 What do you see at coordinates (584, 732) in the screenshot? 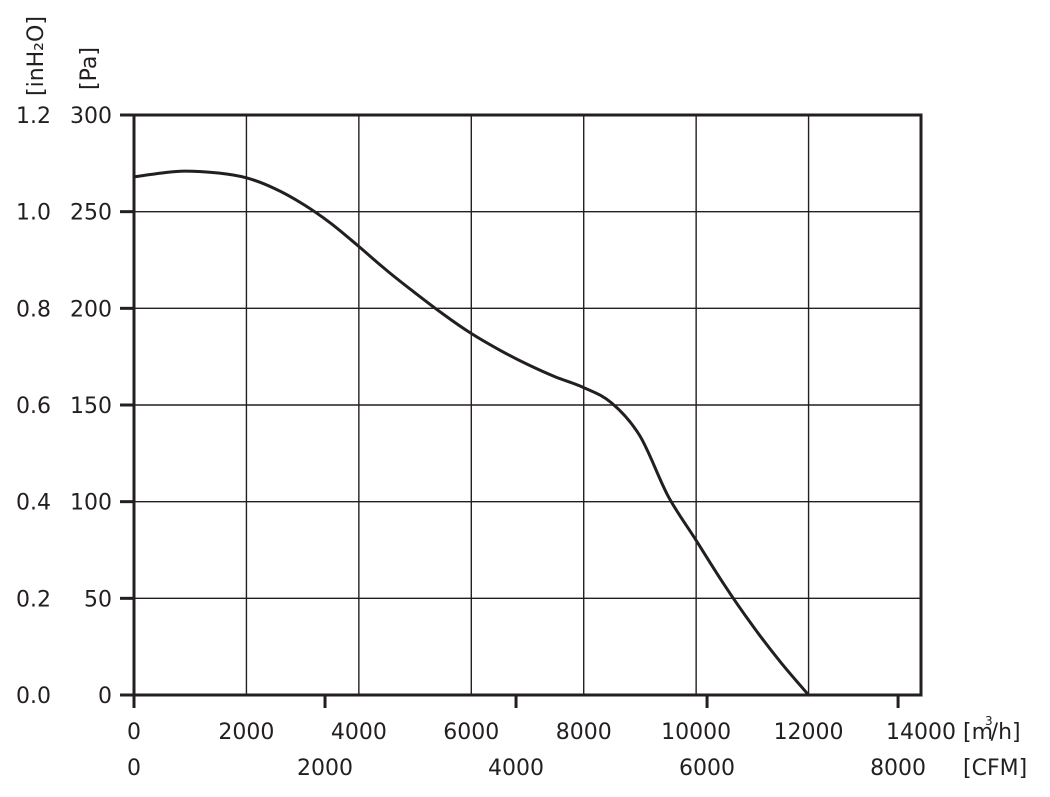
I see `x-primary-tick-label: 8000` at bounding box center [584, 732].